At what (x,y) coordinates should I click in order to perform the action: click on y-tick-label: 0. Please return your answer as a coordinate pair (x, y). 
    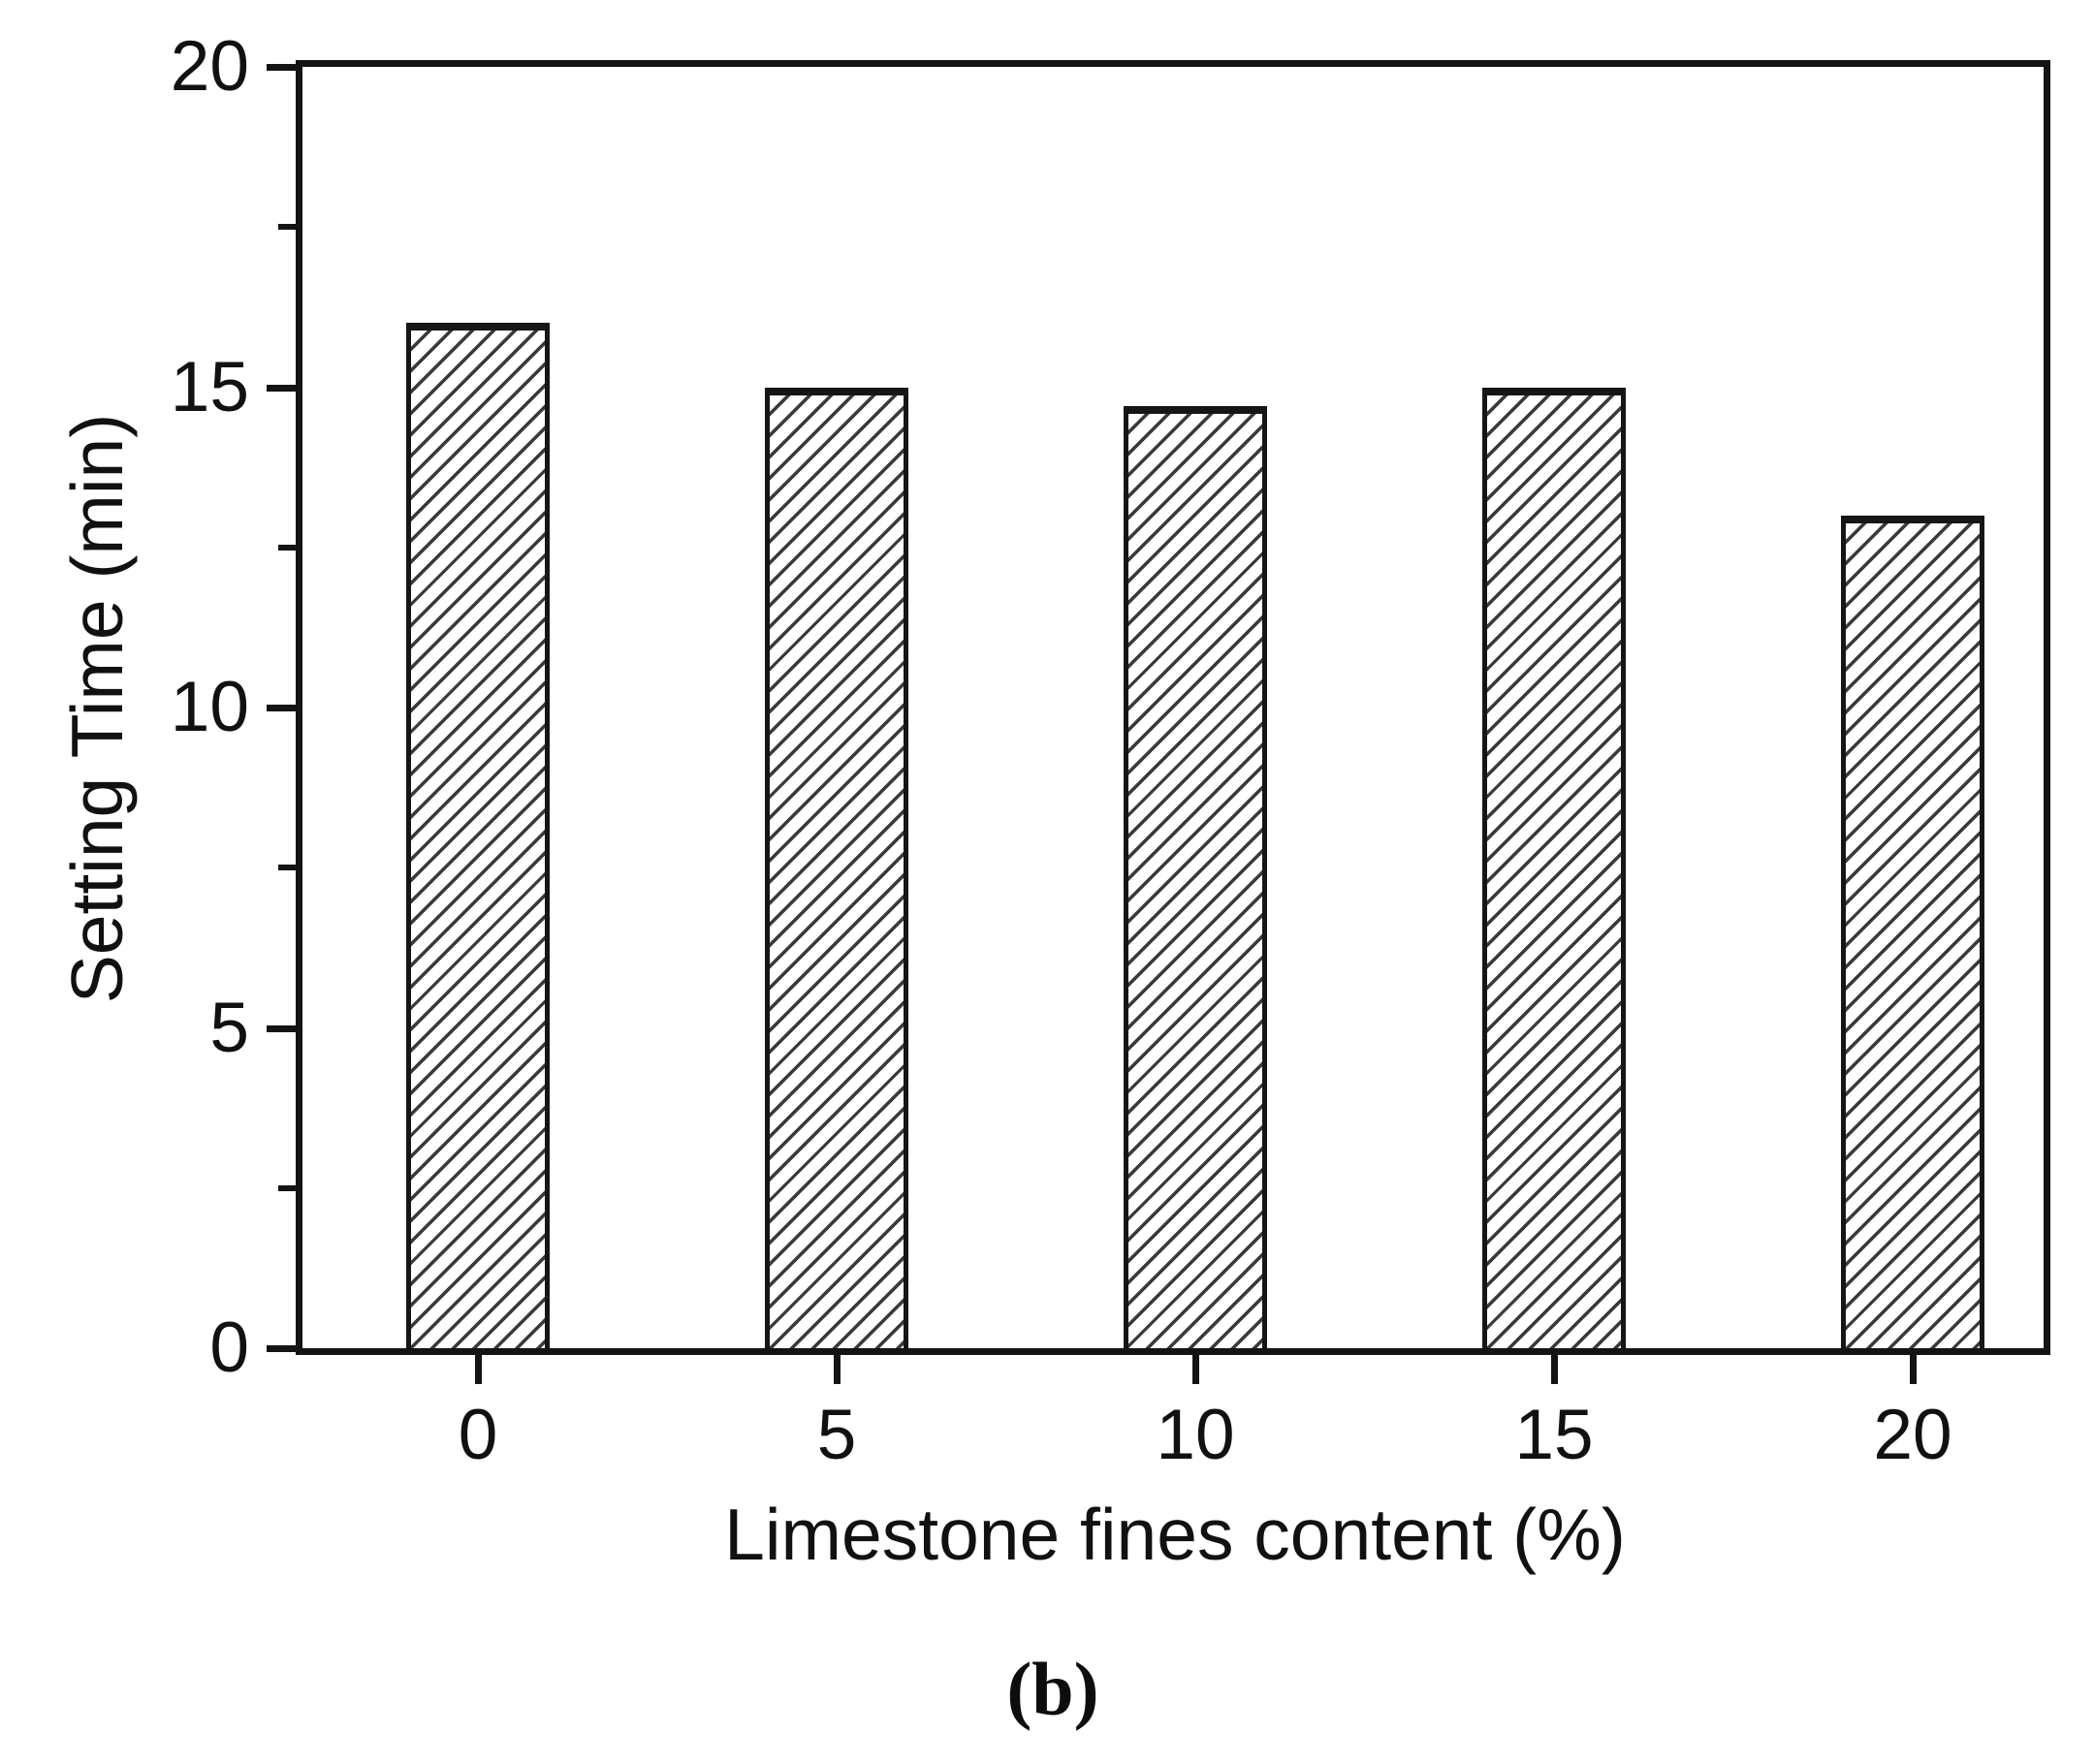
    Looking at the image, I should click on (229, 1347).